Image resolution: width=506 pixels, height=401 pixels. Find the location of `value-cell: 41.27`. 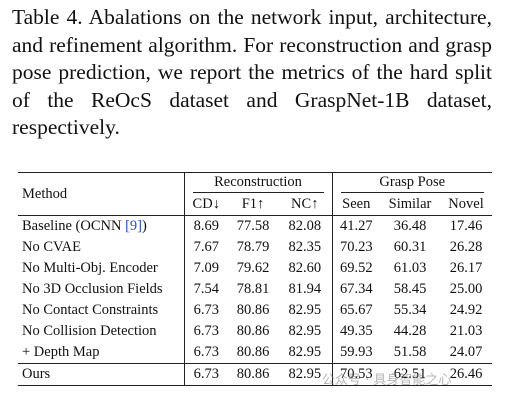

value-cell: 41.27 is located at coordinates (355, 226).